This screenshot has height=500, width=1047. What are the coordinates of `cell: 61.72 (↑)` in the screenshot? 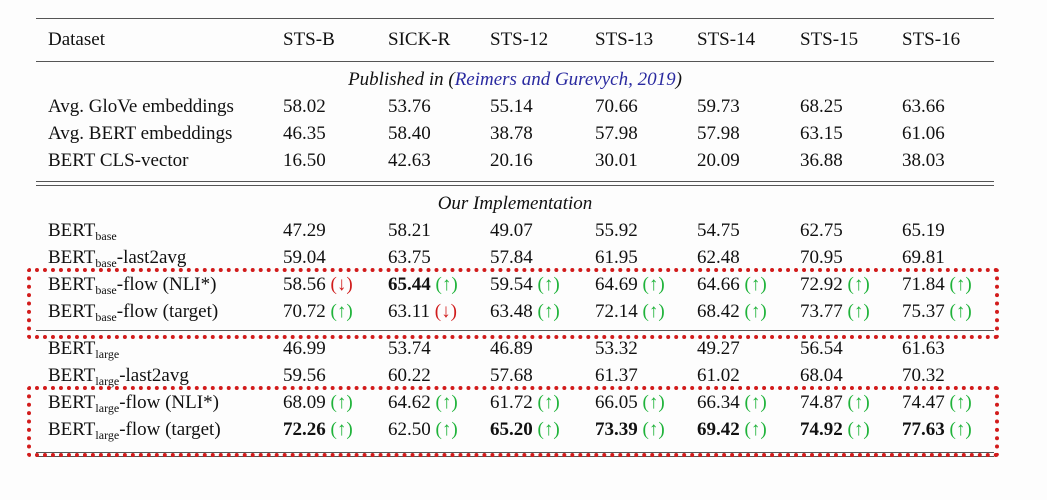 It's located at (525, 403).